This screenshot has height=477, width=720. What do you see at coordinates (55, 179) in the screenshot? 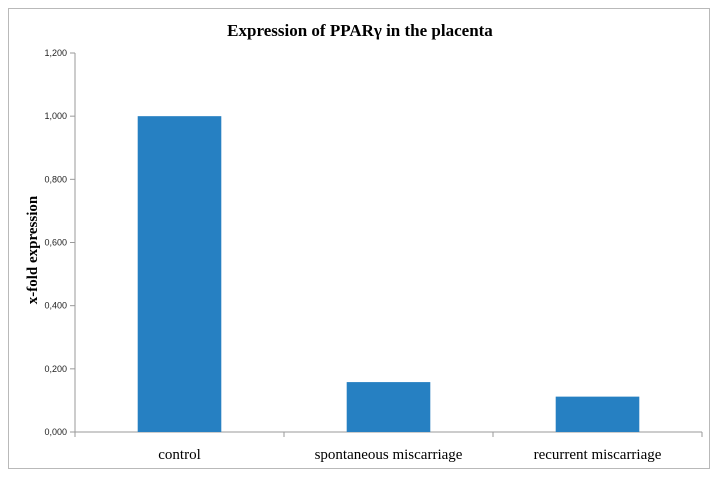
I see `y-tick-label: 0,800` at bounding box center [55, 179].